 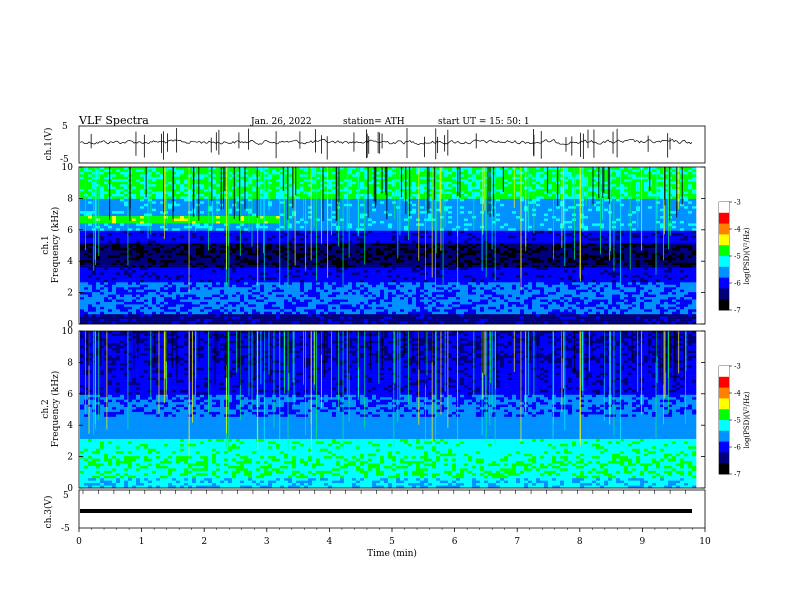 I want to click on xaxis-tick-label: 6, so click(x=455, y=542).